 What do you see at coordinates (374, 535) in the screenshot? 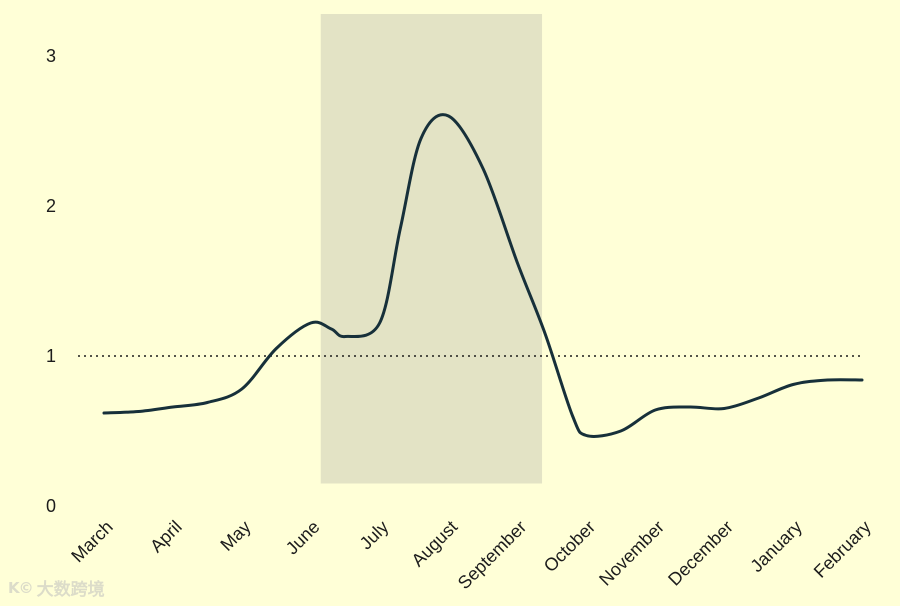
I see `x-tick-label: July` at bounding box center [374, 535].